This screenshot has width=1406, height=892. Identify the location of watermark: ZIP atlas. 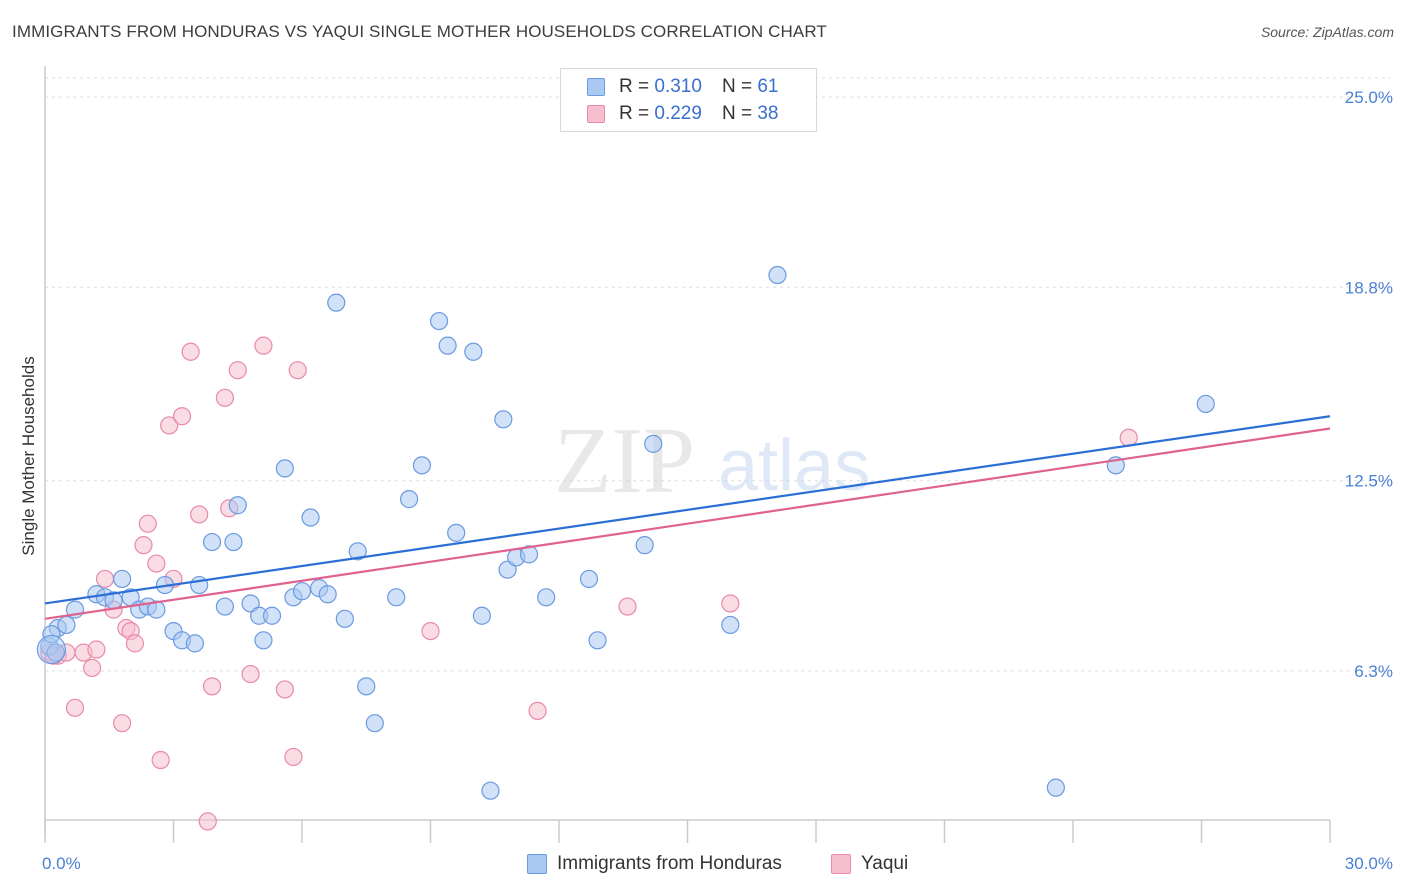
(712, 461).